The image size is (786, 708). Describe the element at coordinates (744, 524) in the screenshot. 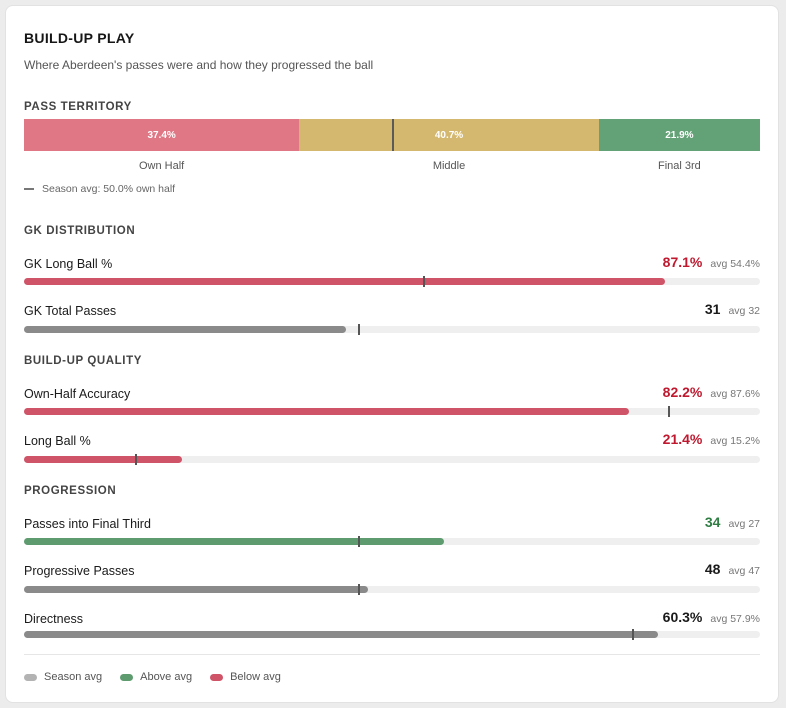

I see `metric-avg: avg 27` at that location.